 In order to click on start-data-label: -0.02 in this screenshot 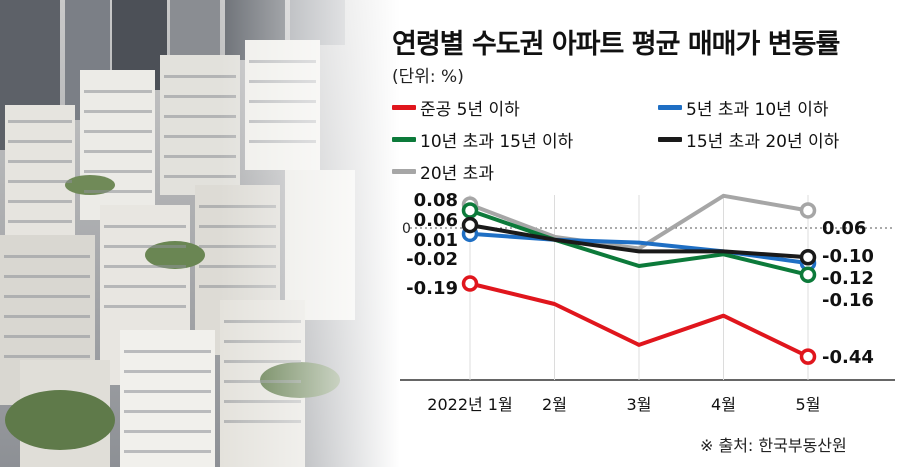, I will do `click(432, 259)`.